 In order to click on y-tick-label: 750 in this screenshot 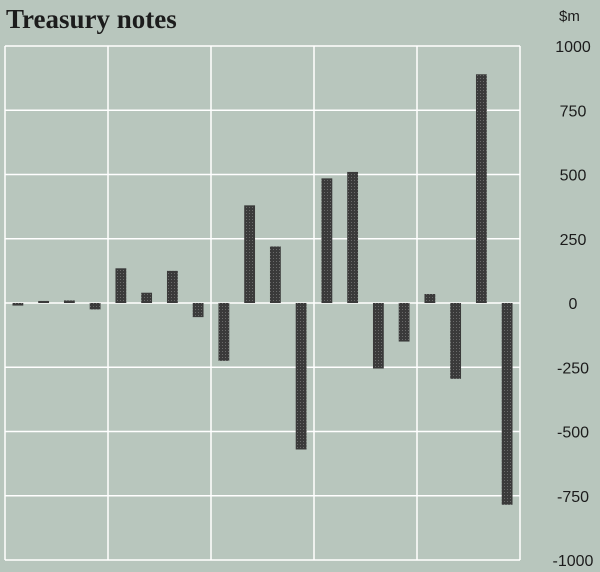, I will do `click(573, 111)`.